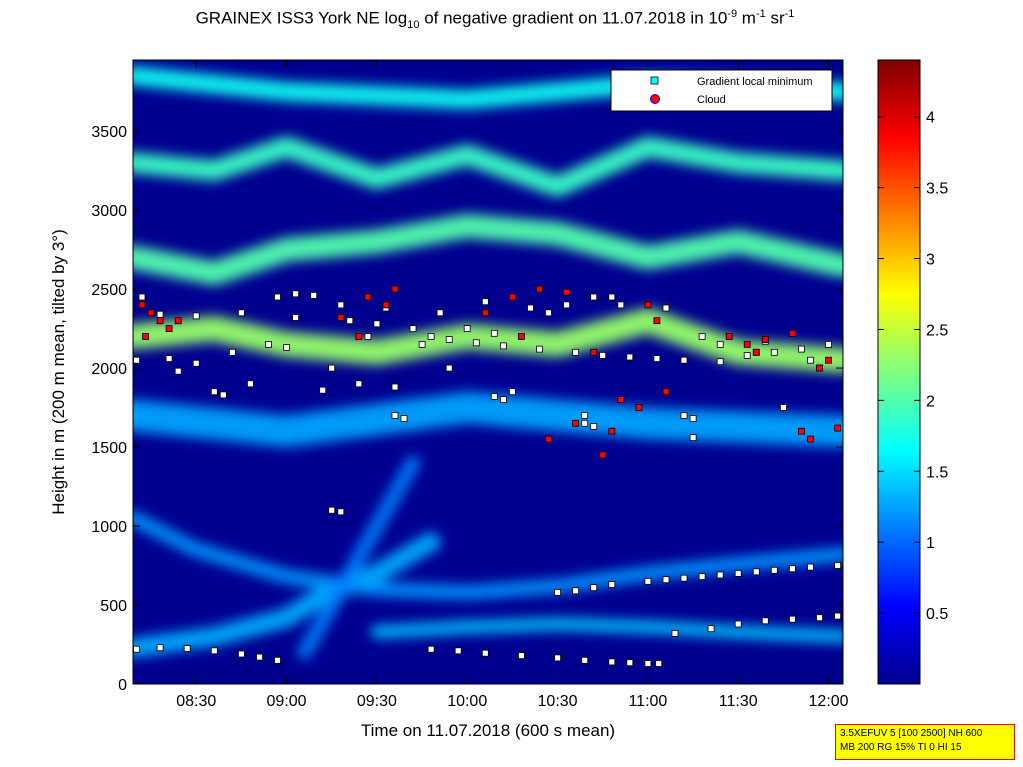 Image resolution: width=1023 pixels, height=767 pixels. What do you see at coordinates (937, 189) in the screenshot?
I see `colorbar-tick-label: 3.5` at bounding box center [937, 189].